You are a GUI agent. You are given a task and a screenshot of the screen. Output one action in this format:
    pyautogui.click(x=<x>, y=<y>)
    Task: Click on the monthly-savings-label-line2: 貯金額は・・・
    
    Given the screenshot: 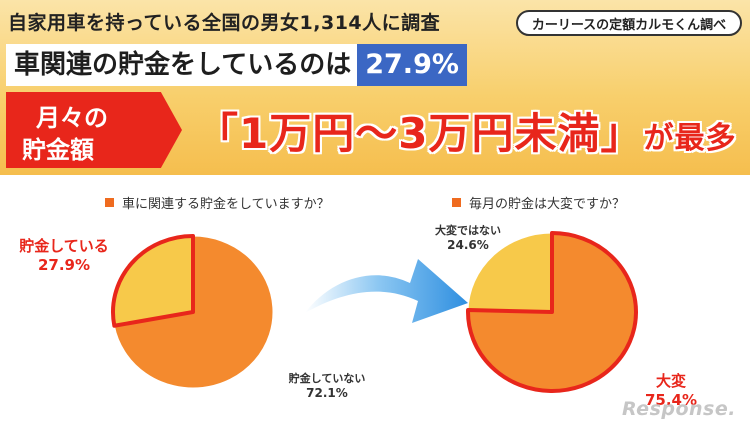 What is the action you would take?
    pyautogui.click(x=70, y=167)
    